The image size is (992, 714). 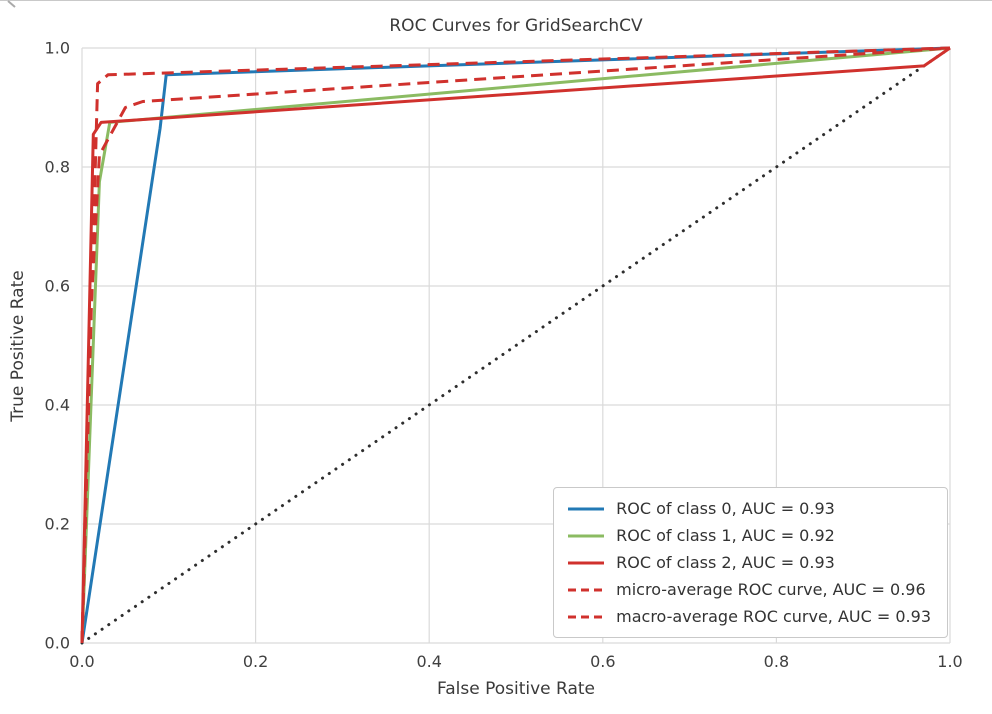 I want to click on y-axis-label: True Positive Rate, so click(x=18, y=346).